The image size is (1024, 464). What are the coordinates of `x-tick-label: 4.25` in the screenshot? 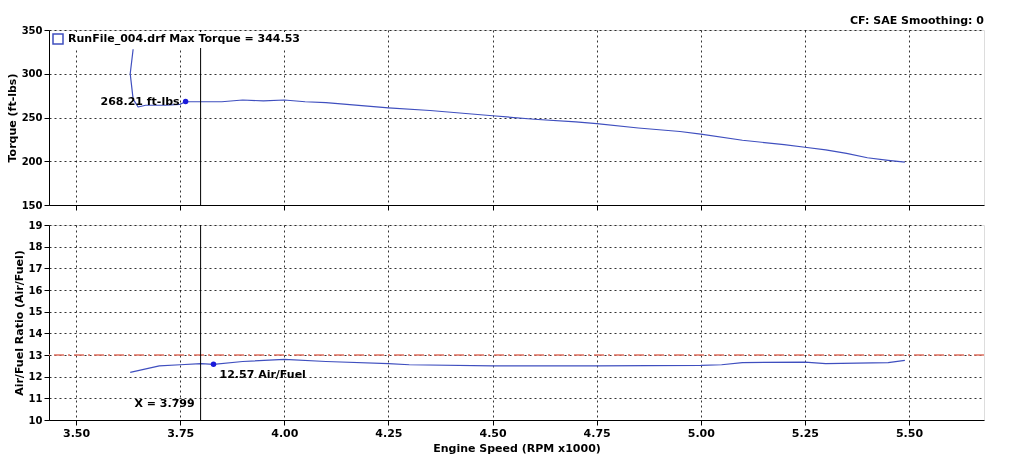 It's located at (389, 433).